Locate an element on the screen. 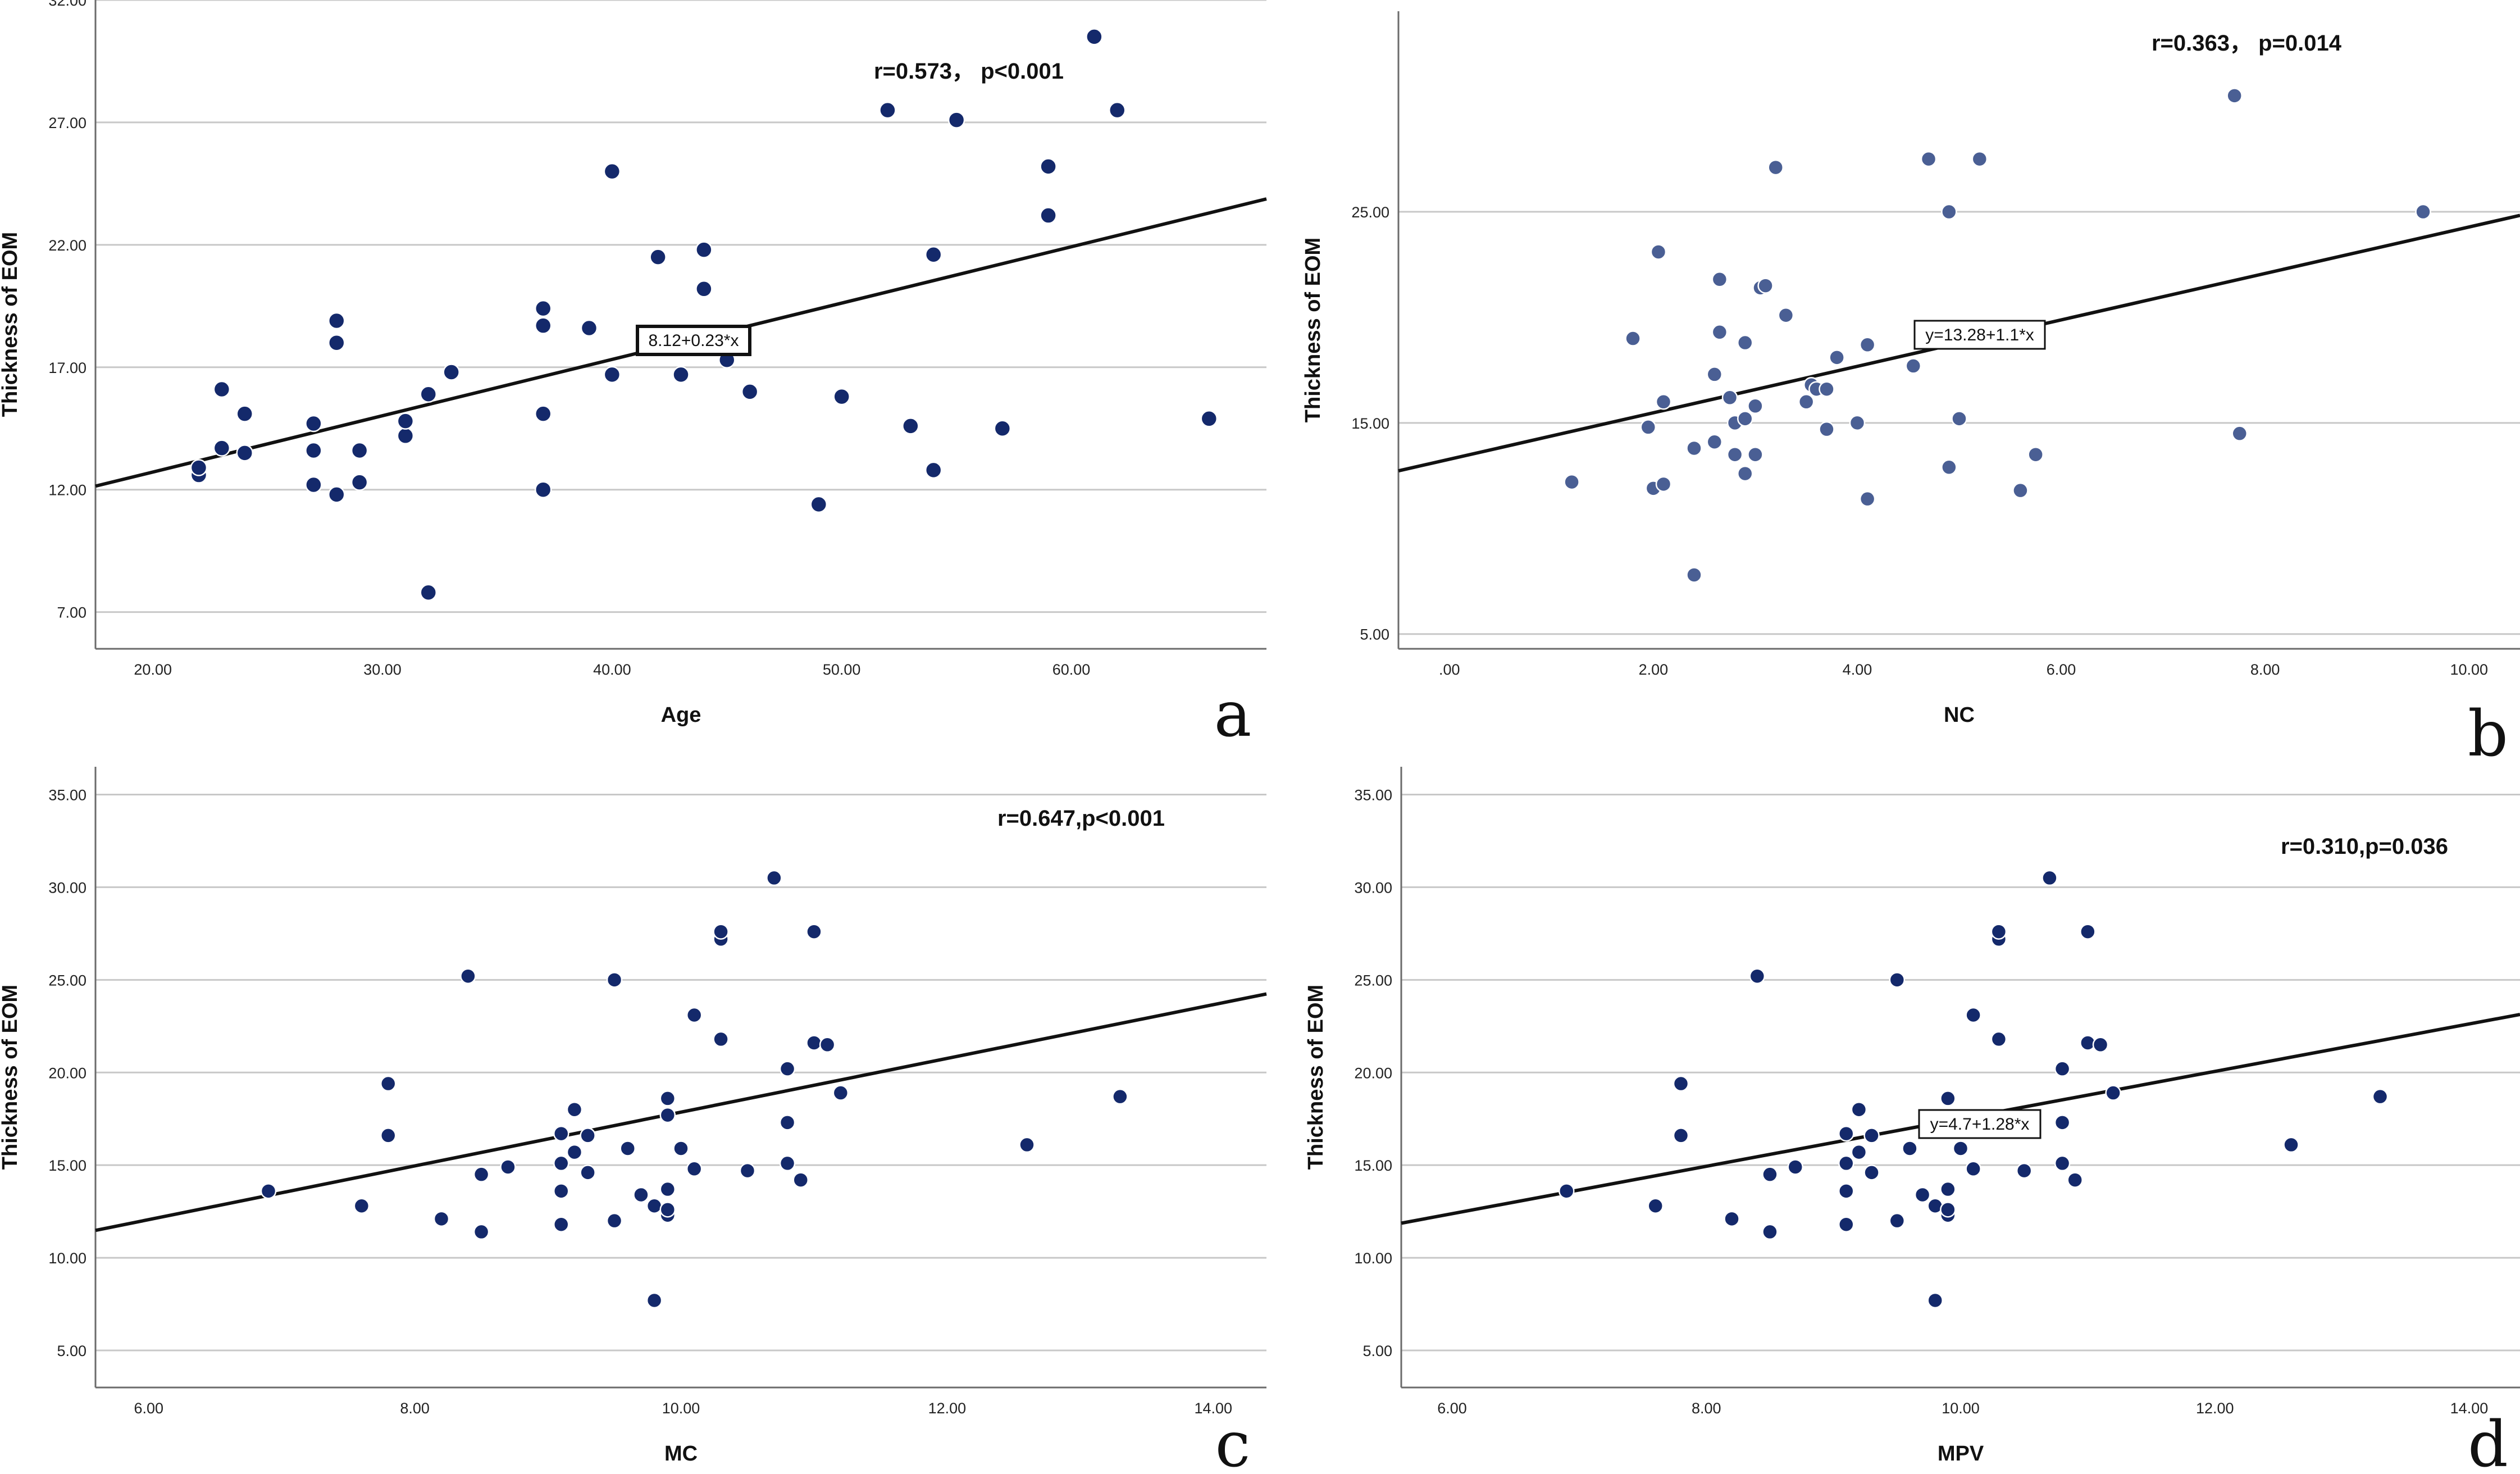 Image resolution: width=2520 pixels, height=1474 pixels. x-tick-label: 20.00 is located at coordinates (153, 669).